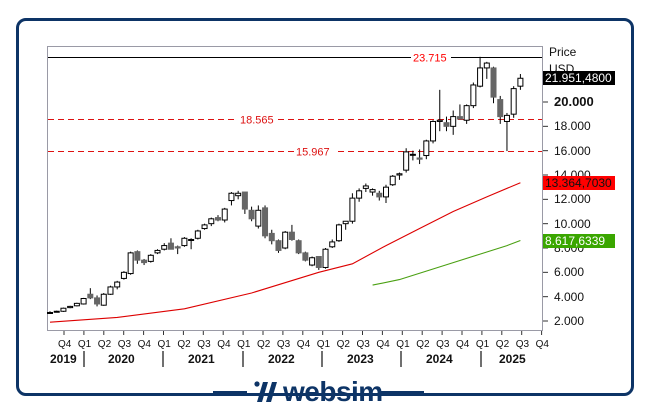 The height and width of the screenshot is (412, 657). What do you see at coordinates (201, 359) in the screenshot?
I see `x-axis-year-label: 2021` at bounding box center [201, 359].